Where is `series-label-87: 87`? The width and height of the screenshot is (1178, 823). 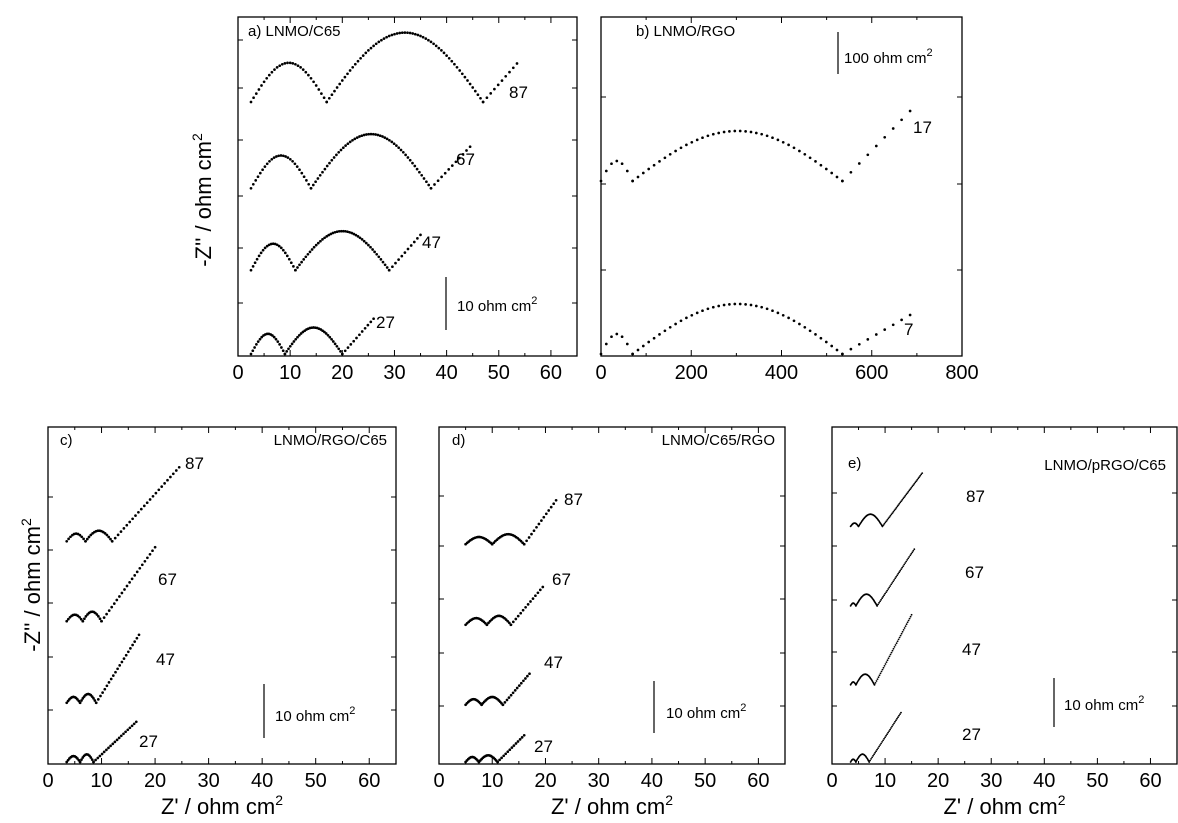
series-label-87: 87 is located at coordinates (518, 92).